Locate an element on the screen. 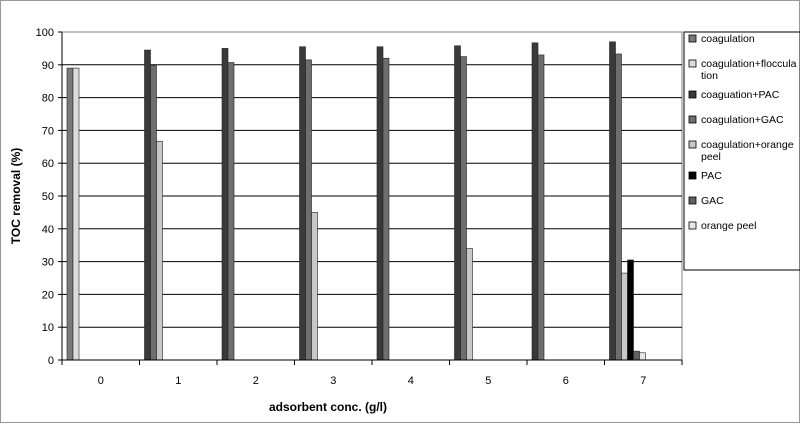 The height and width of the screenshot is (428, 800). x-axis-label: adsorbent conc. (g/l) is located at coordinates (328, 407).